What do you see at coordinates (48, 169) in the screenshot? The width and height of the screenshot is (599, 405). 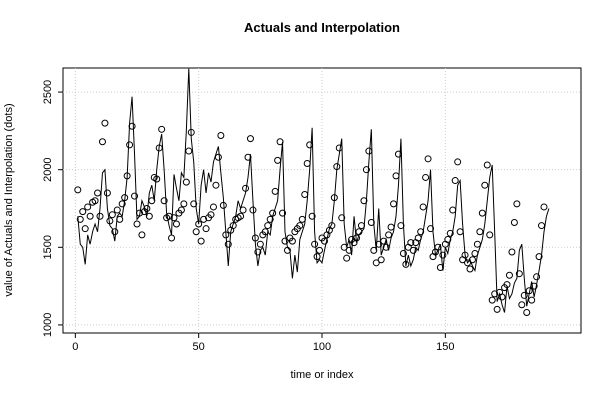 I see `y-tick-label: 2000` at bounding box center [48, 169].